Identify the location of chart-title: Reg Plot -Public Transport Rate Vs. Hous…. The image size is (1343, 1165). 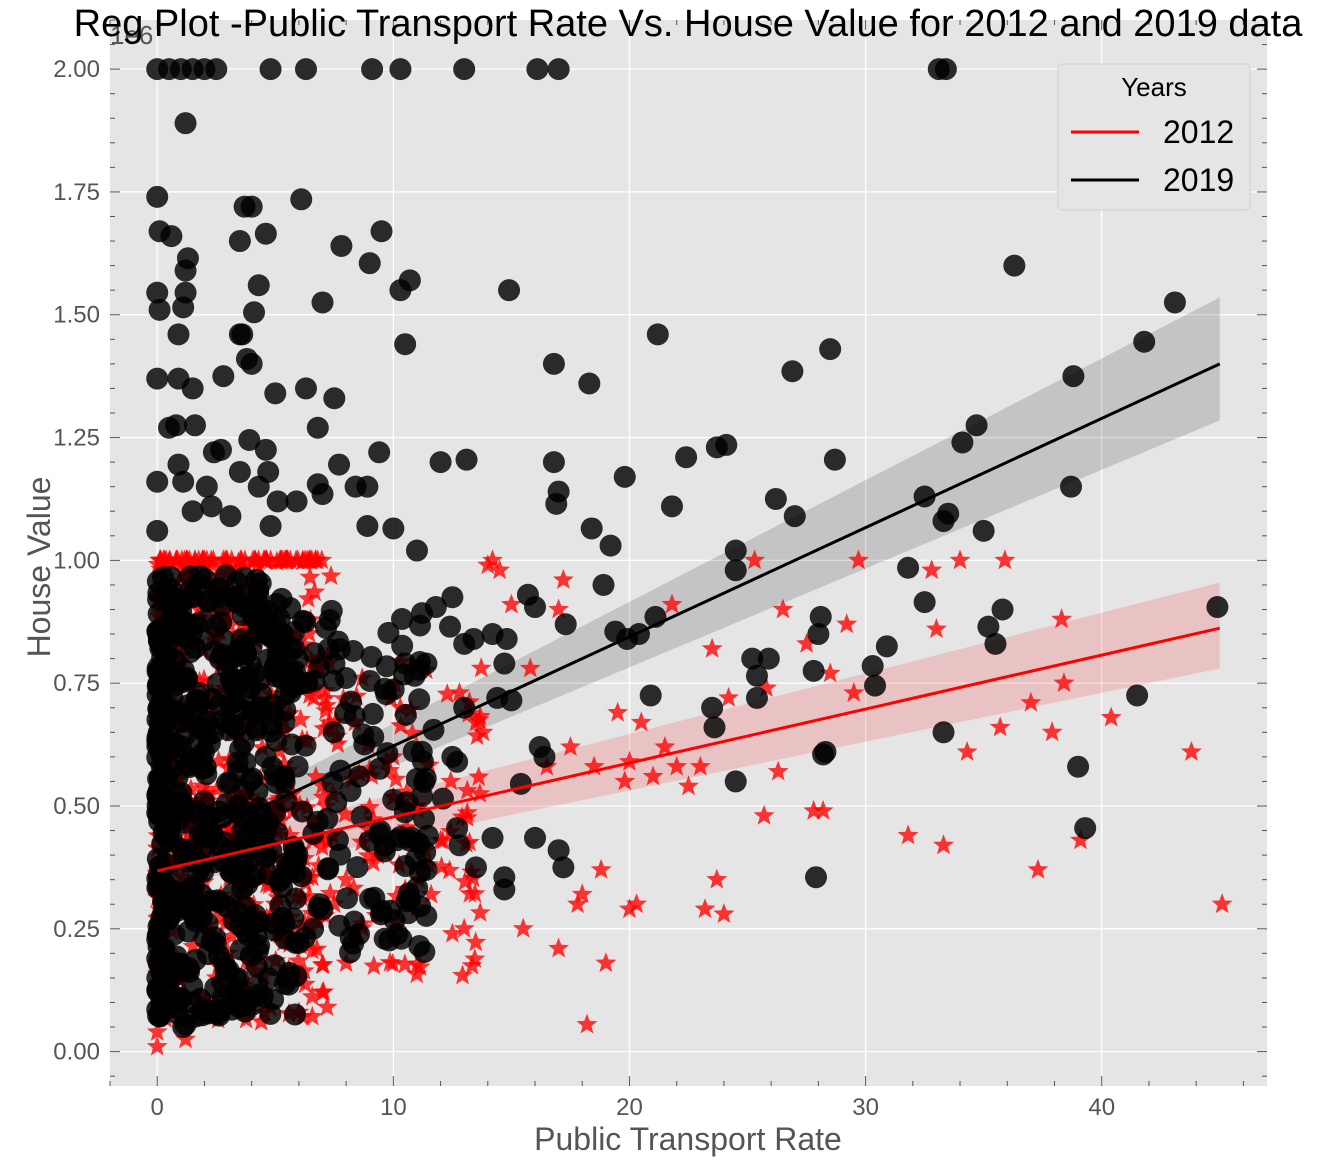
(689, 24).